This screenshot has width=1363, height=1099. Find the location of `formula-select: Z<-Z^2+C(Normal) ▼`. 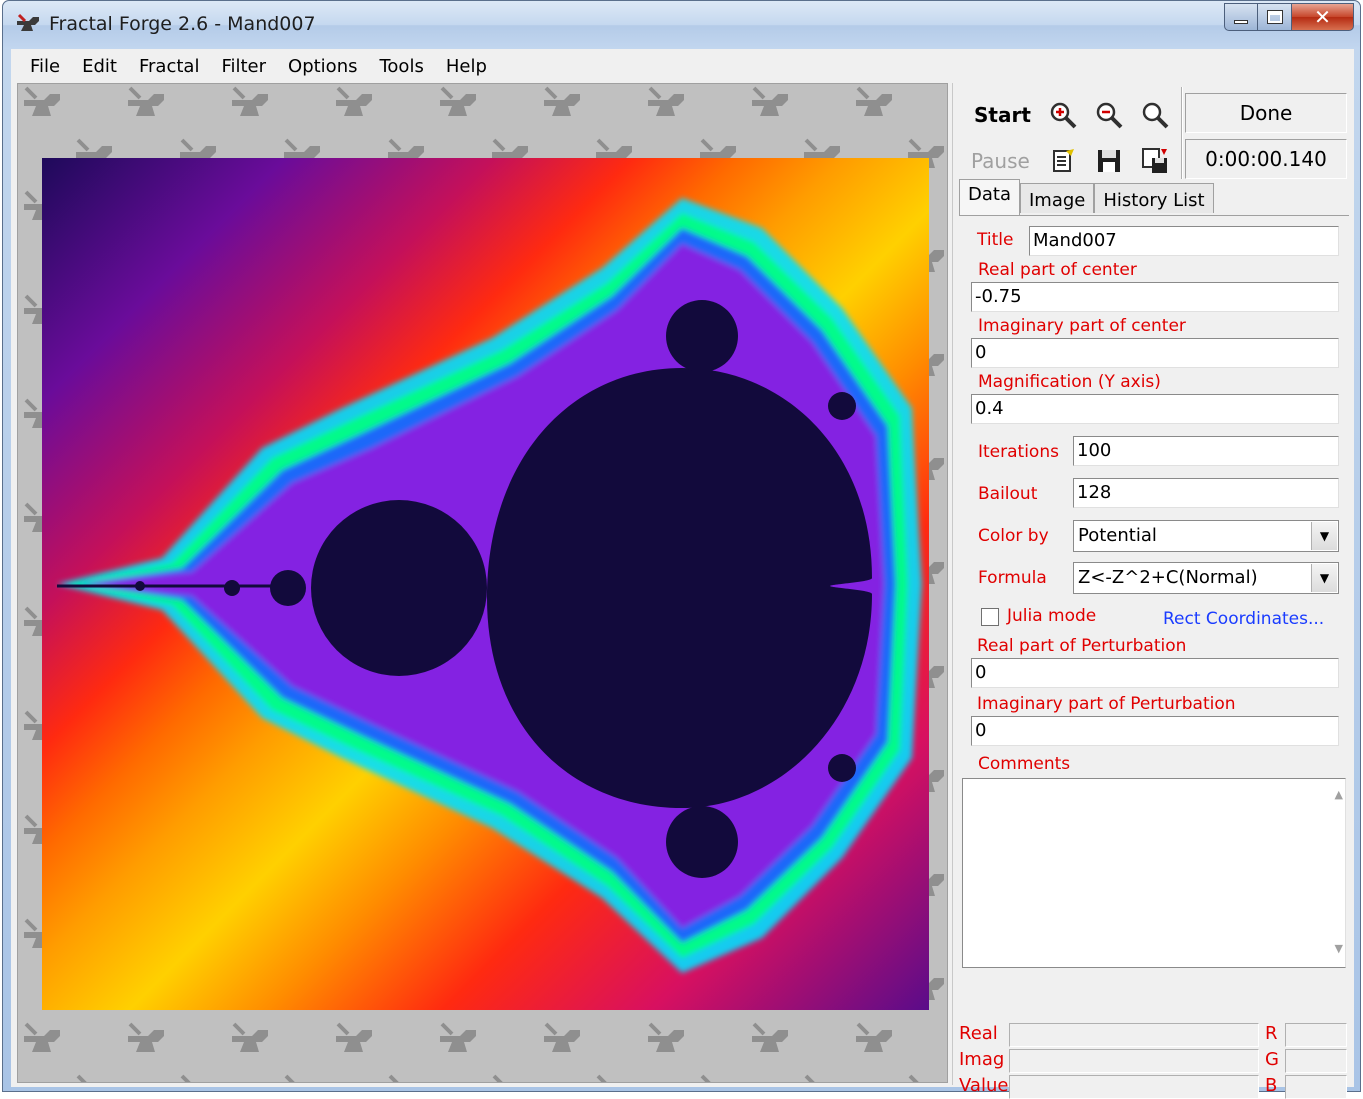

formula-select: Z<-Z^2+C(Normal) ▼ is located at coordinates (1206, 578).